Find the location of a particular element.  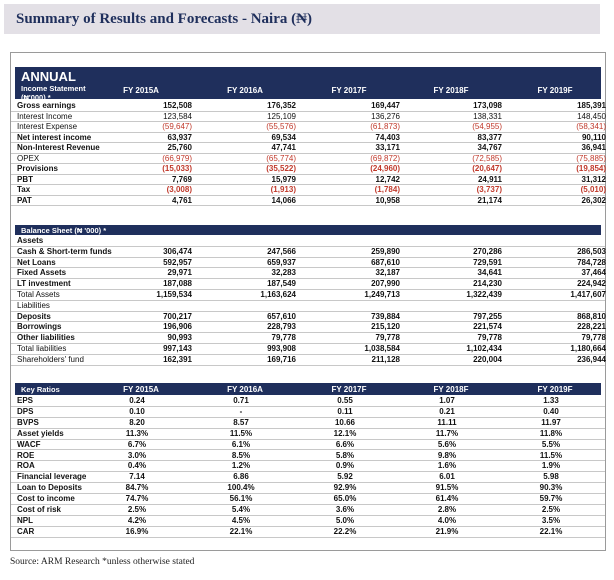

table-row: ROE 3.0% 8.5% 5.8% 9.8% 11.5% is located at coordinates (308, 456).